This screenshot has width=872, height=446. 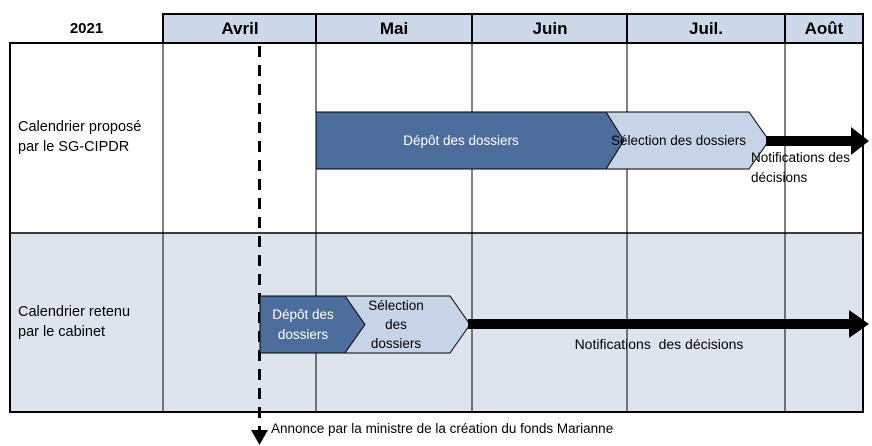 I want to click on announcement-arrowhead-icon, so click(x=259, y=437).